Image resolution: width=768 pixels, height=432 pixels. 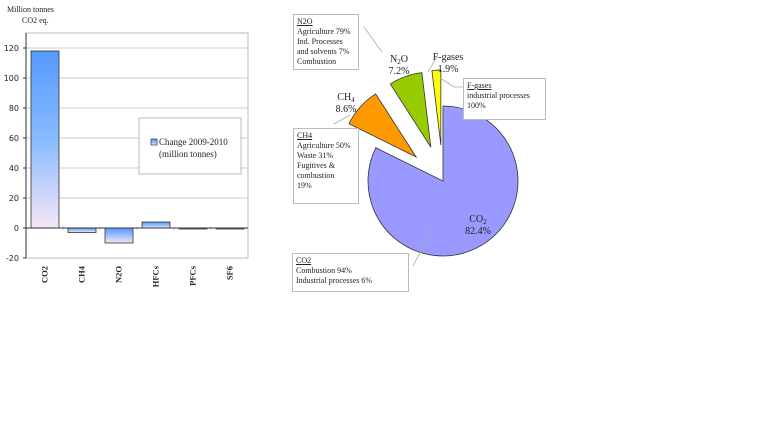 I want to click on note-line: Combustion 94%, so click(x=324, y=270).